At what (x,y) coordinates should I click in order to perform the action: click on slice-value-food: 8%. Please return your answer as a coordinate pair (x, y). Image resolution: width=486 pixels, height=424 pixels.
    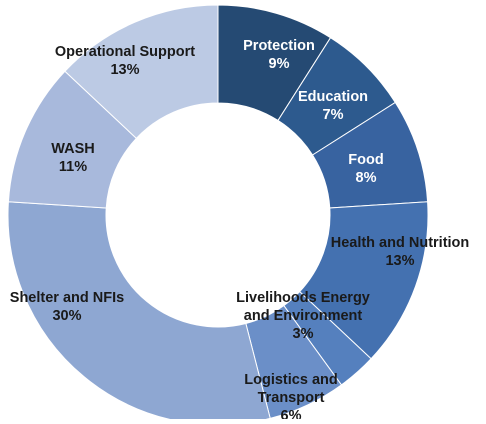
    Looking at the image, I should click on (366, 178).